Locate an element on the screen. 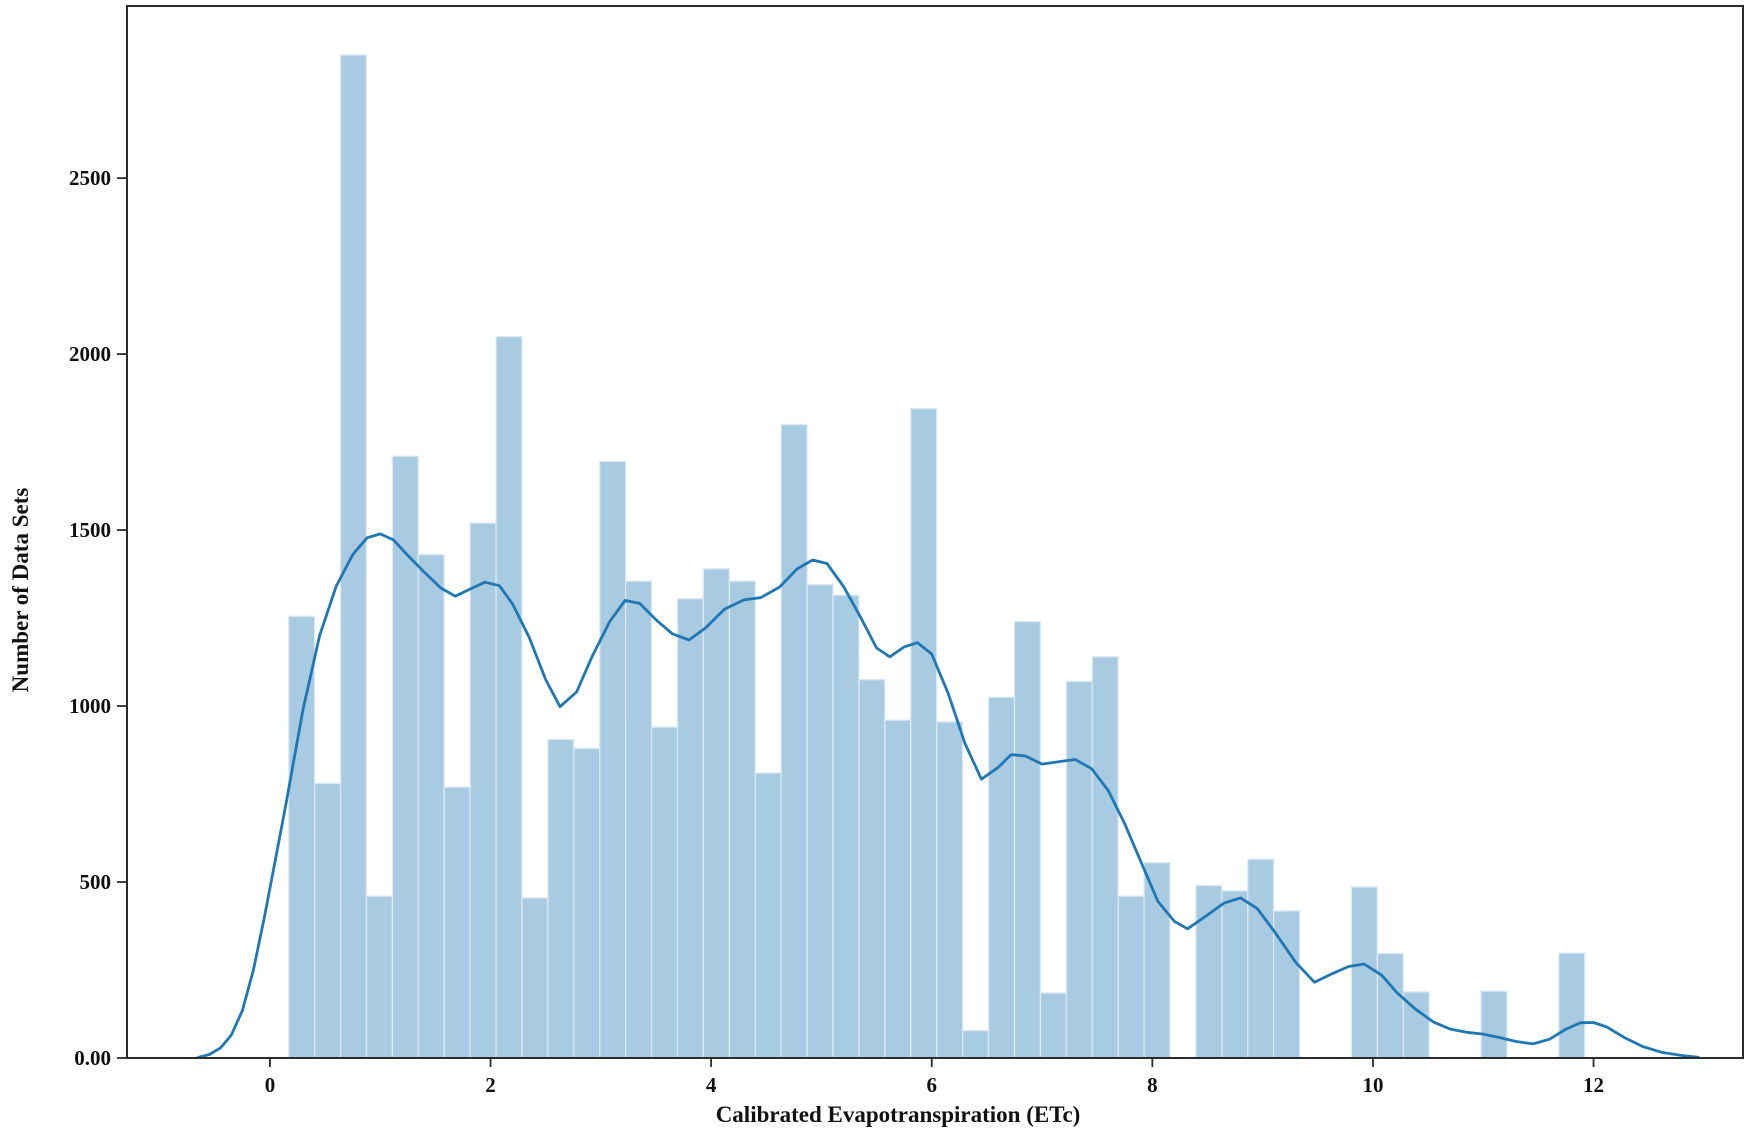 This screenshot has width=1750, height=1138. y-tick-label: 2500 is located at coordinates (90, 178).